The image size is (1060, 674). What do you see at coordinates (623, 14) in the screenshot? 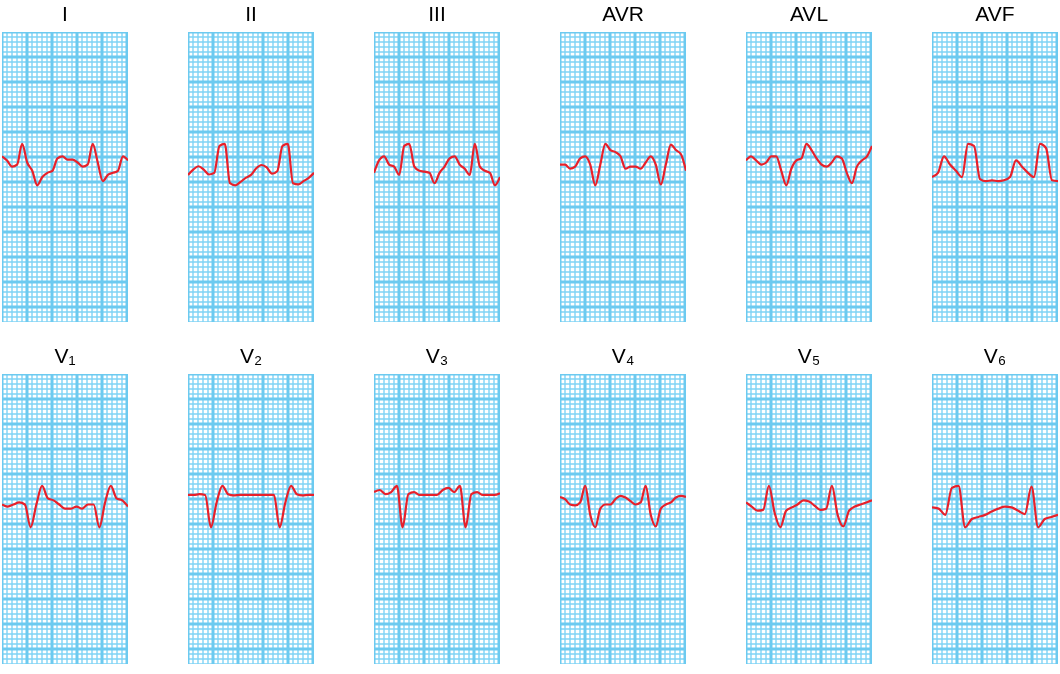
I see `chart-title: AVR` at bounding box center [623, 14].